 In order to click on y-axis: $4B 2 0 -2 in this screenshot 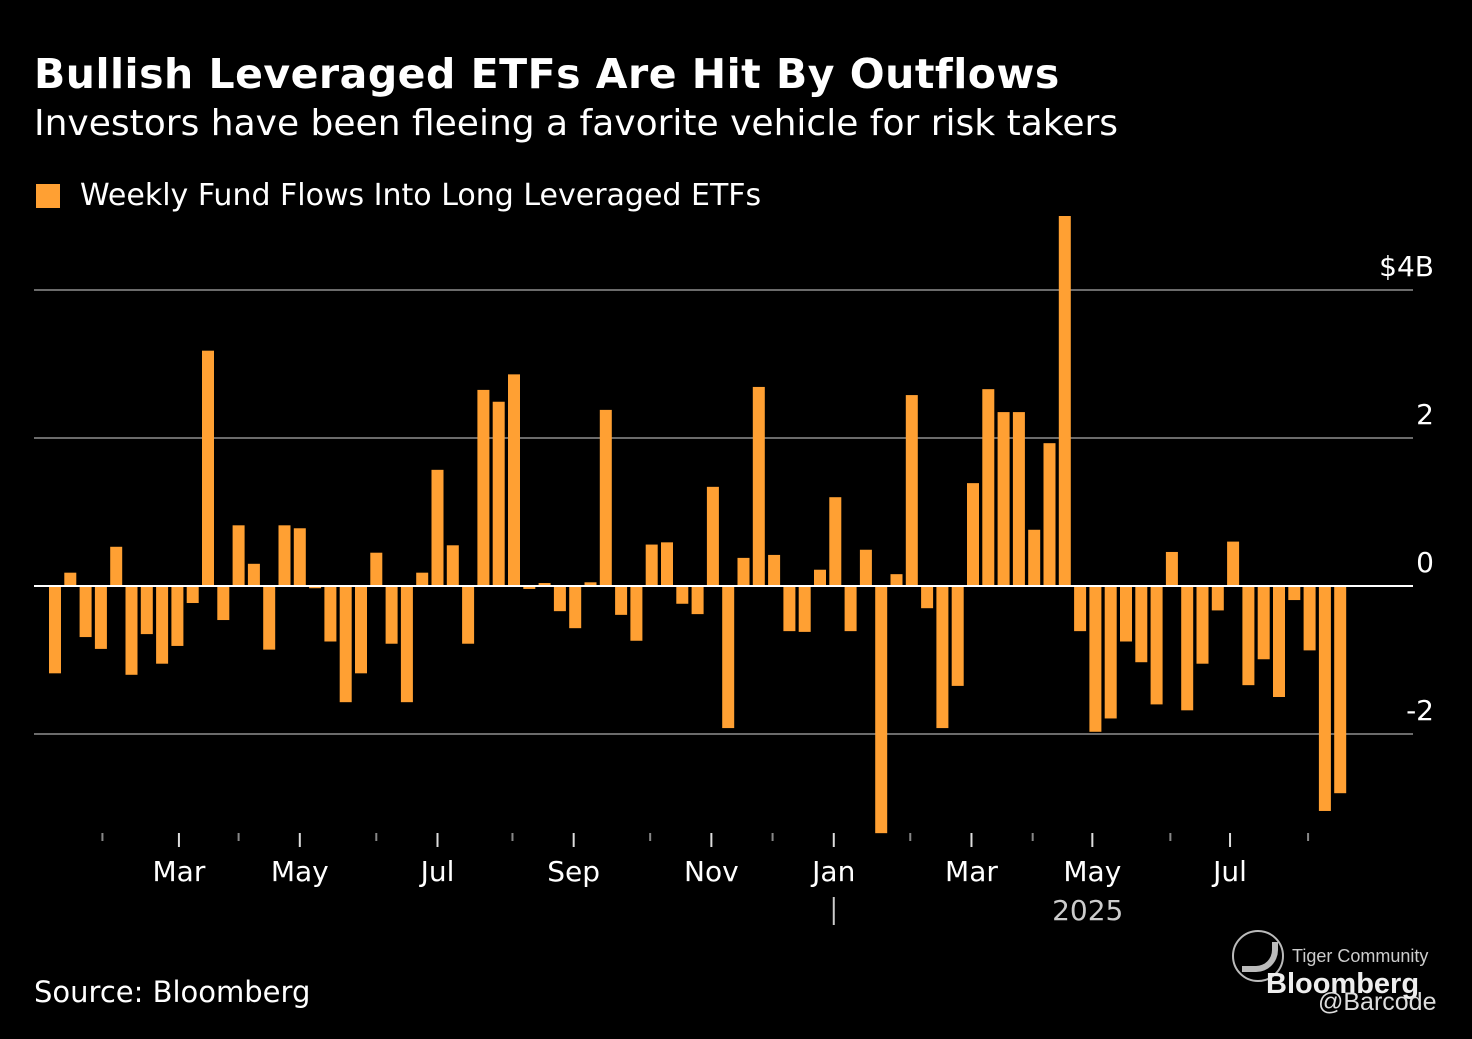, I will do `click(1406, 488)`.